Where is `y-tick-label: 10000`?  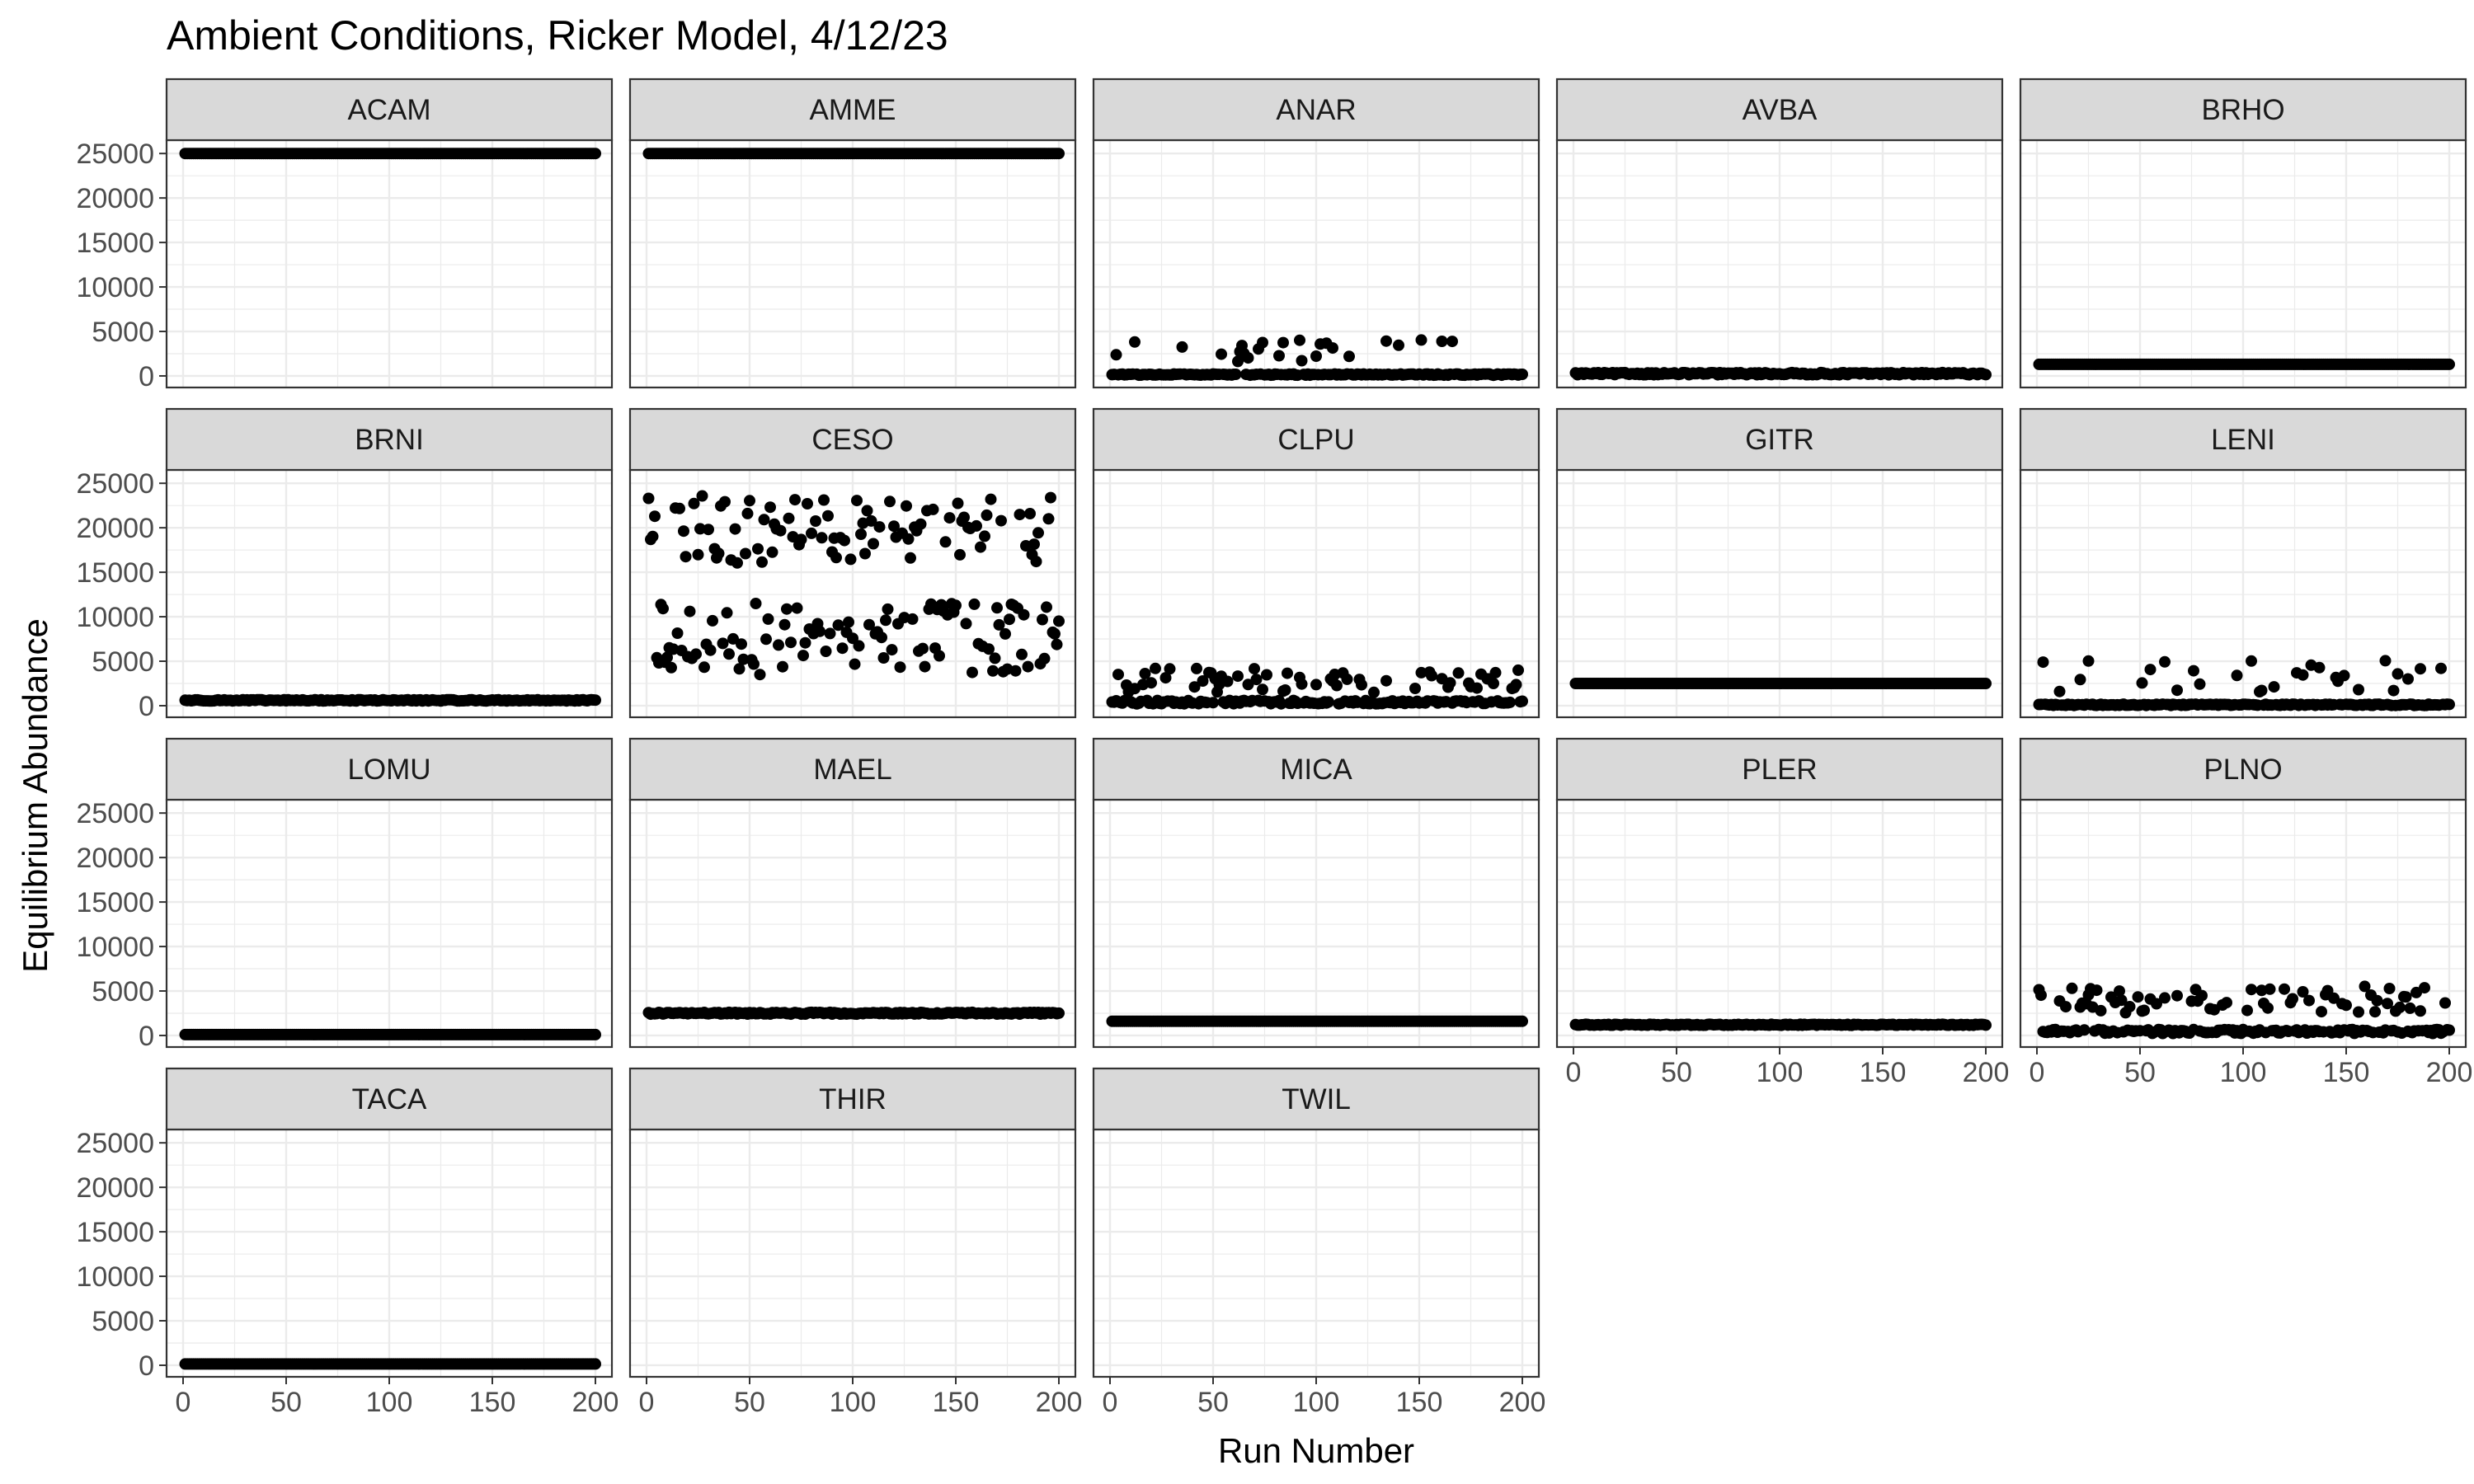
y-tick-label: 10000 is located at coordinates (115, 947).